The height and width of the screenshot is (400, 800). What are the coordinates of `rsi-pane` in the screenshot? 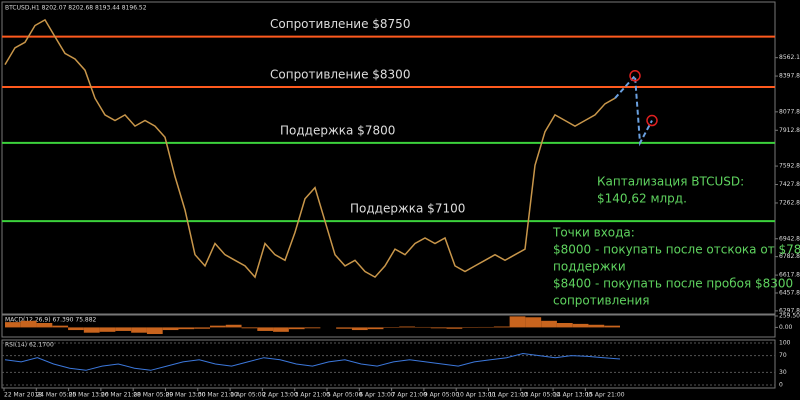 It's located at (388, 364).